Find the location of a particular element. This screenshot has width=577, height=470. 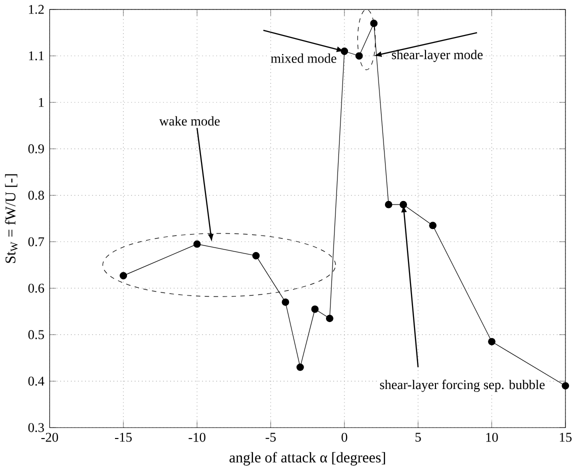

y-axis-title: St$_{W}$ = fW/U [-] is located at coordinates (11, 218).